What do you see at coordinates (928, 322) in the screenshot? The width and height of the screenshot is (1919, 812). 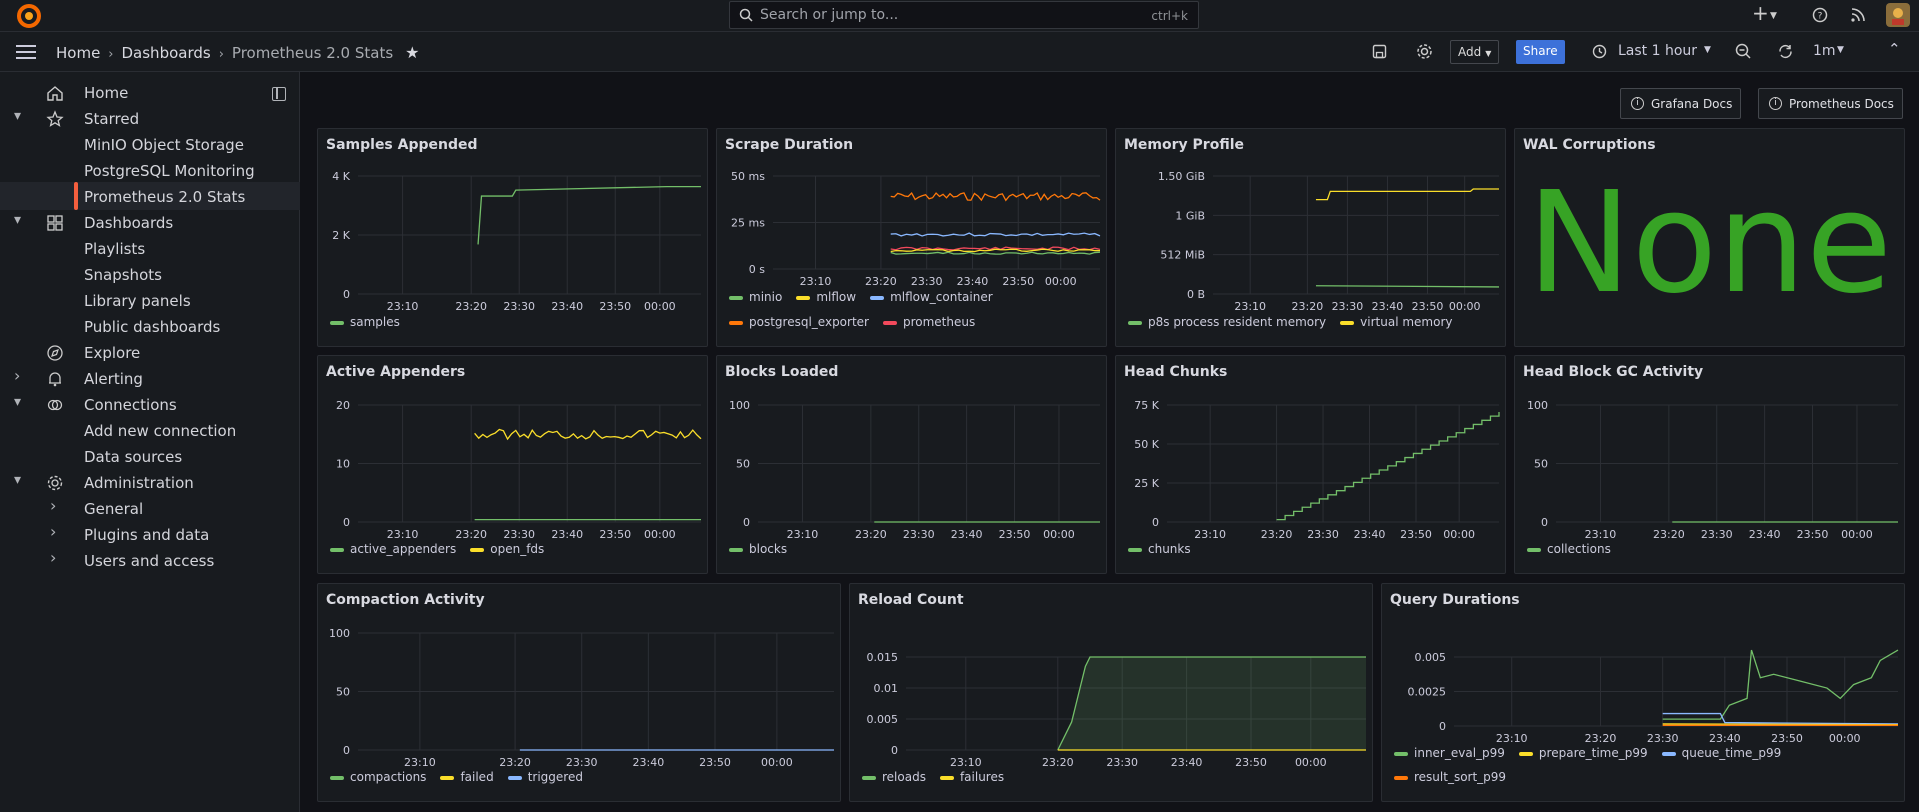 I see `legend-item: prometheus` at bounding box center [928, 322].